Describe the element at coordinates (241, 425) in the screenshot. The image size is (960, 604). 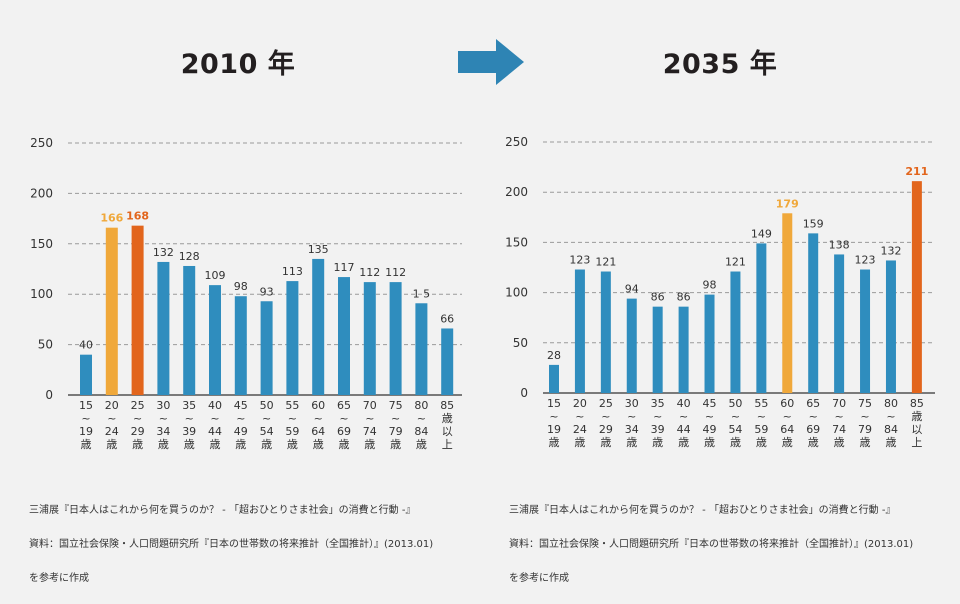
I see `x-tick-label: 45 ~49 歳` at that location.